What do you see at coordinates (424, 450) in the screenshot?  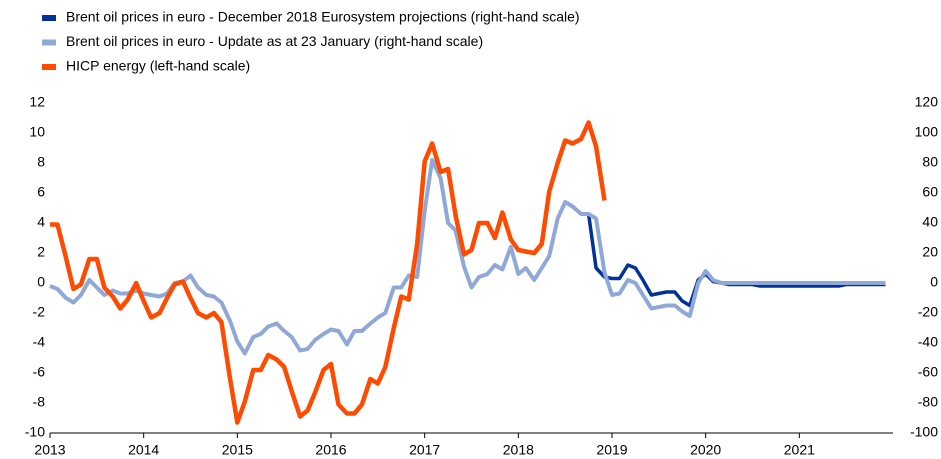 I see `x-tick-label: 2017` at bounding box center [424, 450].